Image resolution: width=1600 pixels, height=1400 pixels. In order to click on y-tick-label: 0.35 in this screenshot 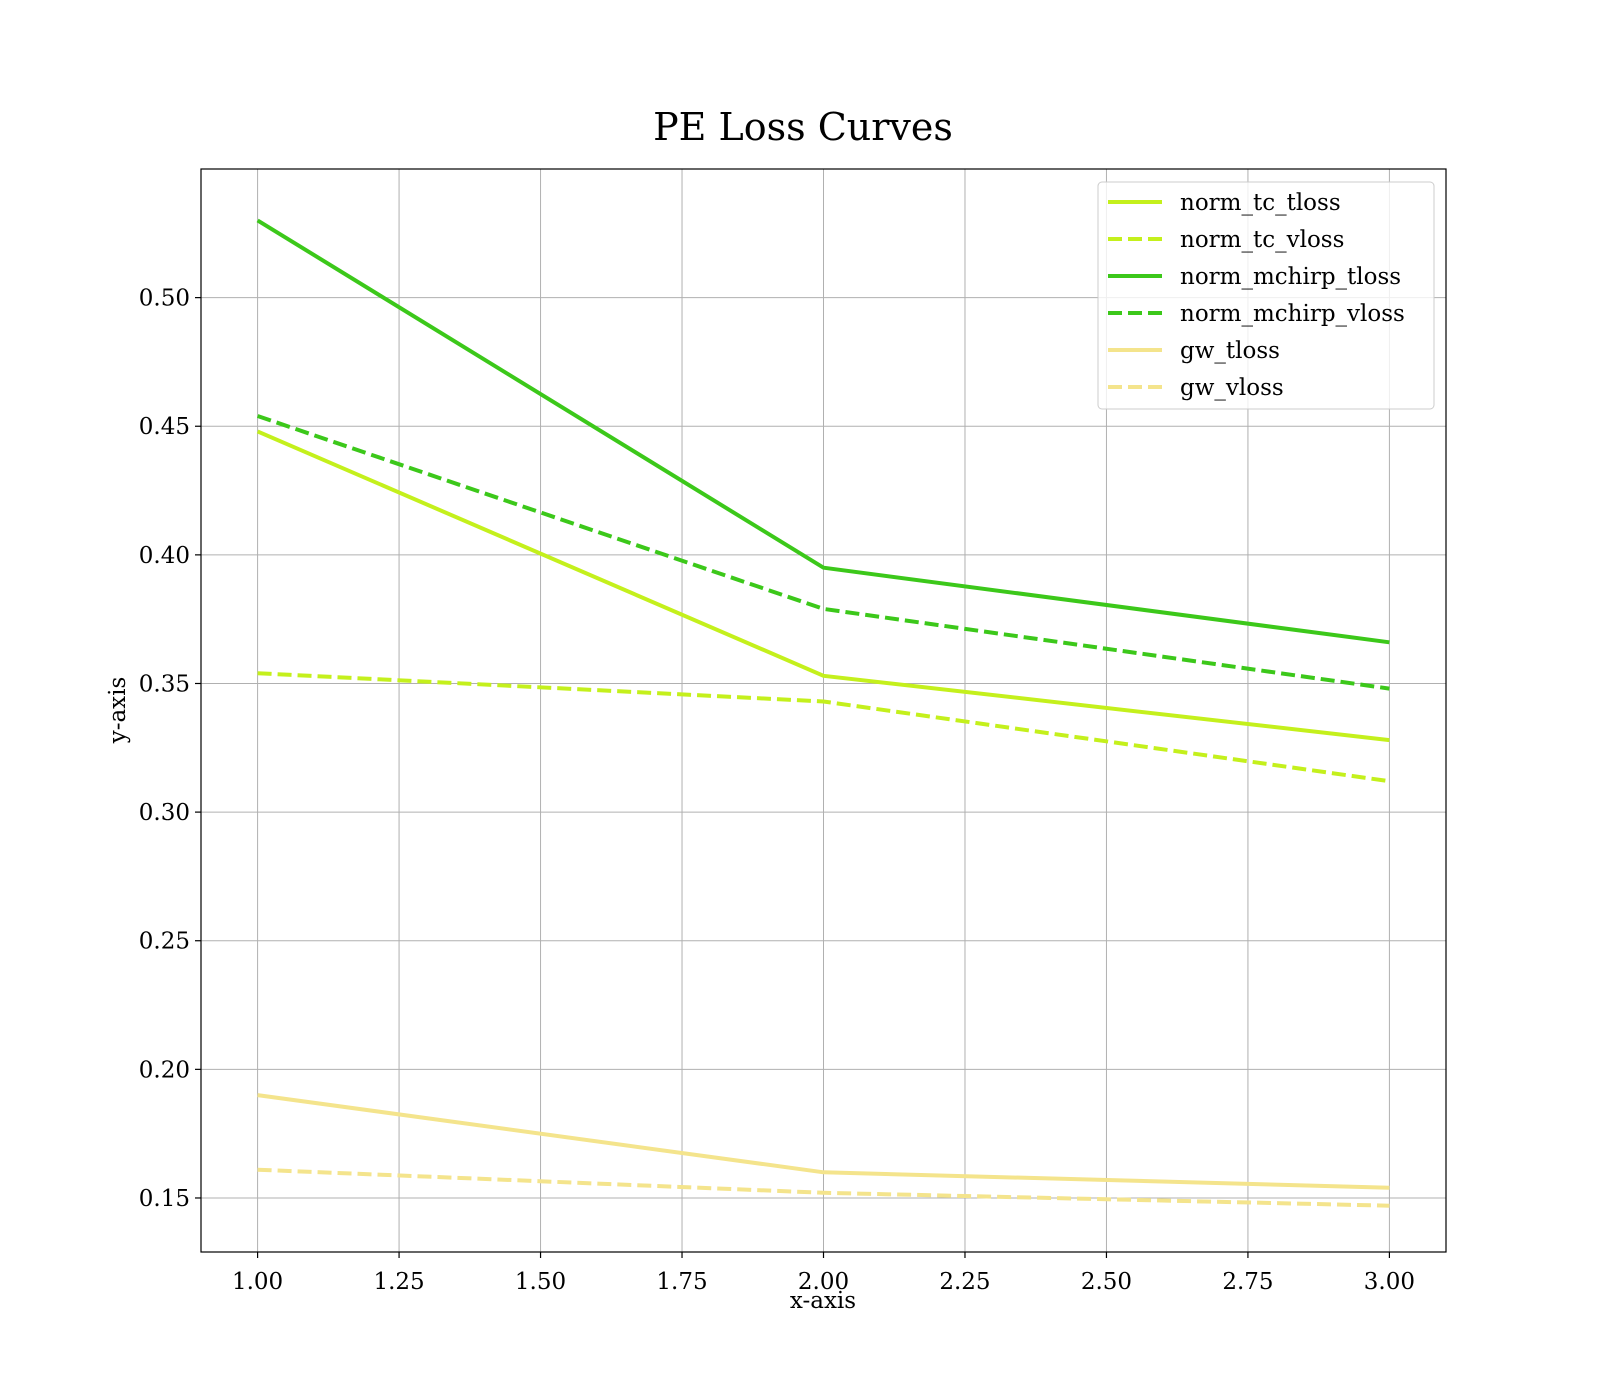, I will do `click(164, 684)`.